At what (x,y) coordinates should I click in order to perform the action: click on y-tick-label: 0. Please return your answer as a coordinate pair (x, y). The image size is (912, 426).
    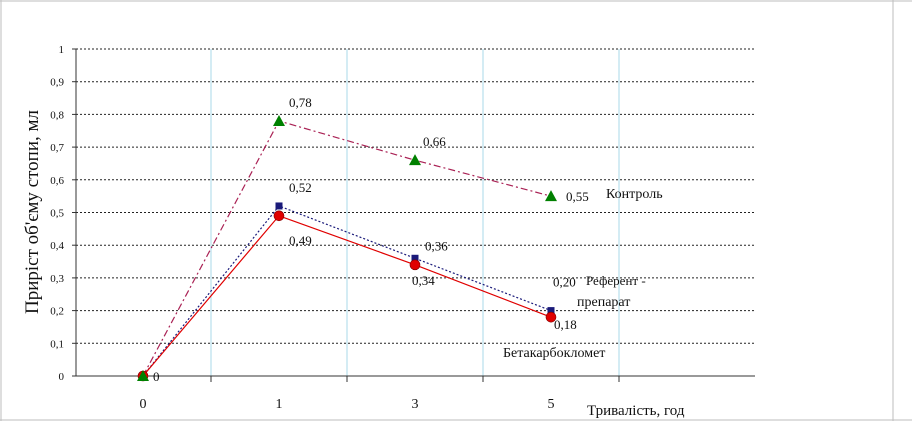
    Looking at the image, I should click on (62, 377).